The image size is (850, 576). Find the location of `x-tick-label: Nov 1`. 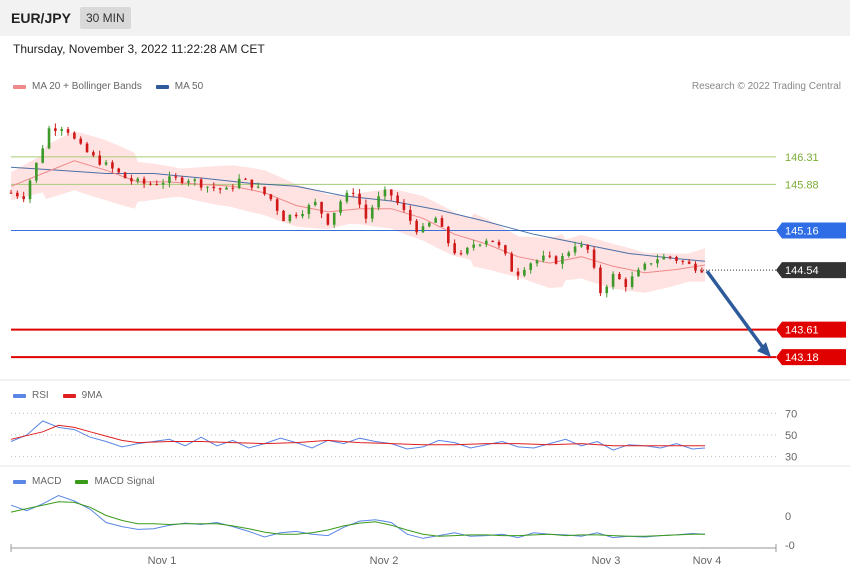

x-tick-label: Nov 1 is located at coordinates (162, 561).